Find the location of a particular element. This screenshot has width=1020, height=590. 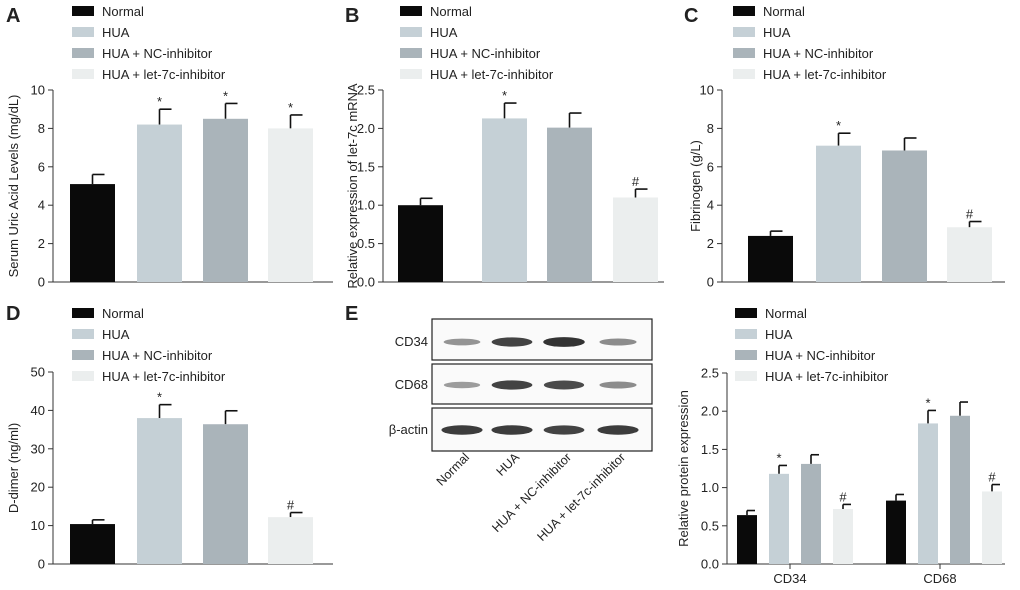

y-tick-label: 0.0 is located at coordinates (366, 282).